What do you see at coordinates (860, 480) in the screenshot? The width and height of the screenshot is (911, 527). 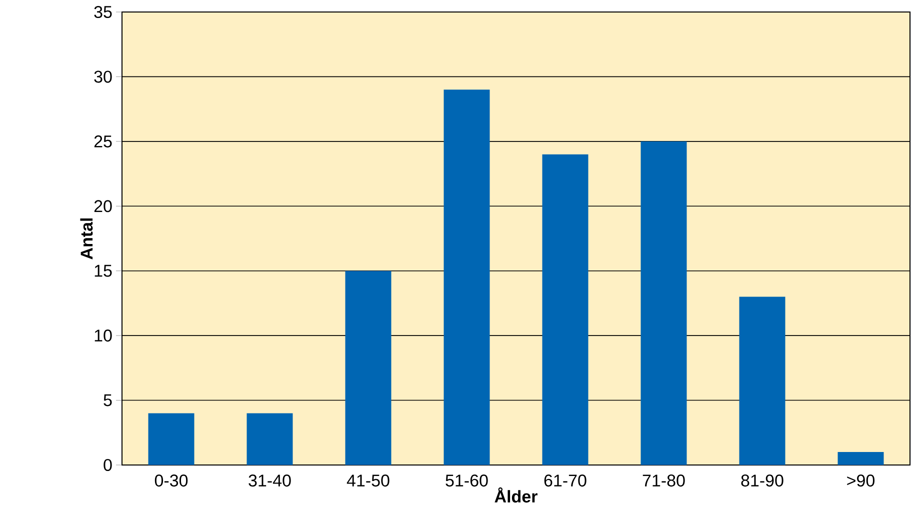 I see `x-tick-label: >90` at bounding box center [860, 480].